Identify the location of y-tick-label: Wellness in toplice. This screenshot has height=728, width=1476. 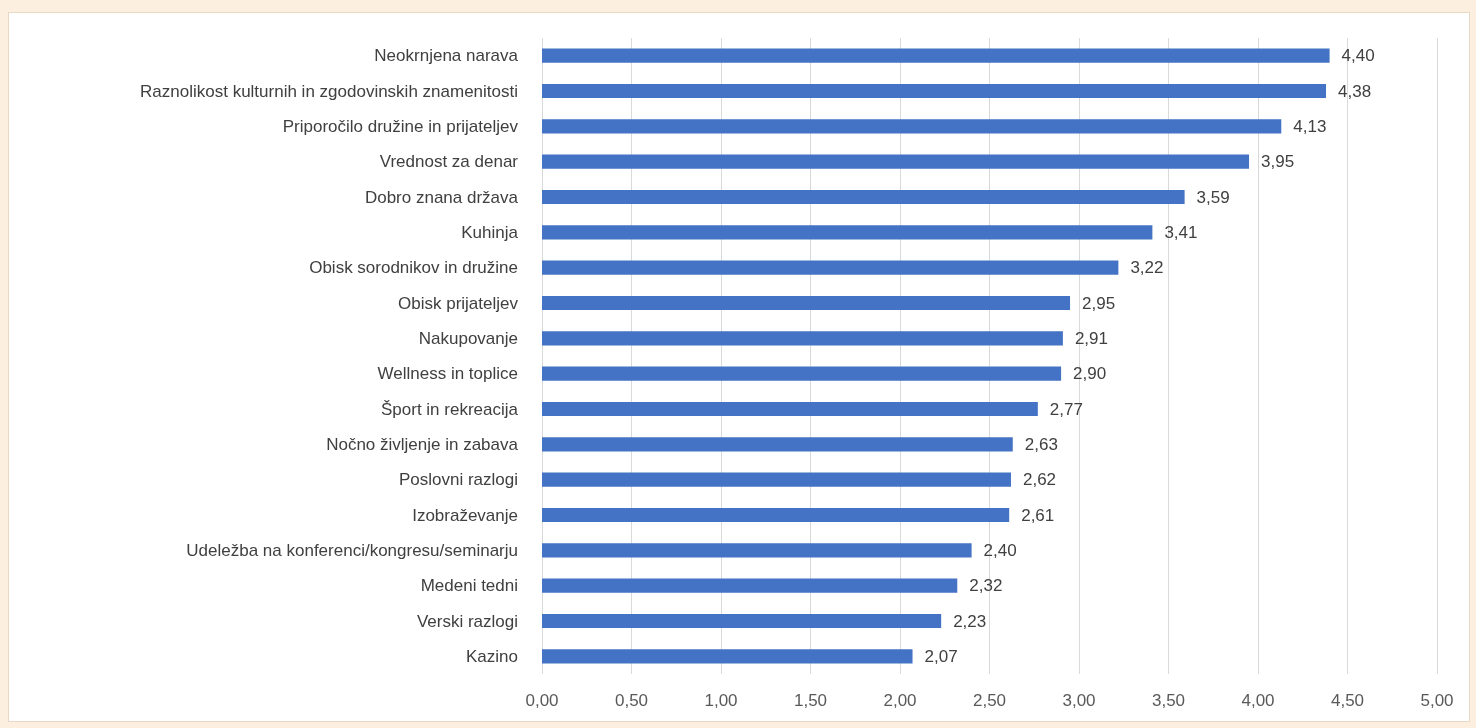
(447, 374).